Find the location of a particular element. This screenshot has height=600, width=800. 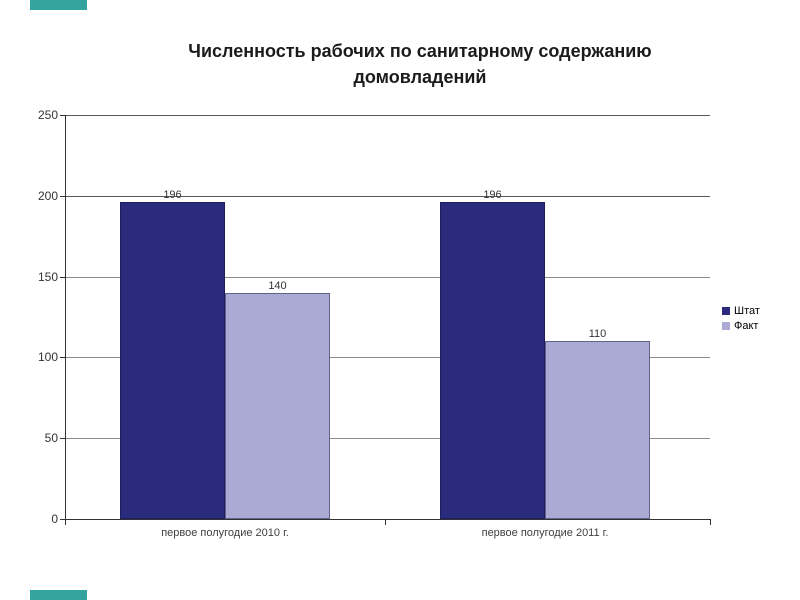

bar-fakt-group1 is located at coordinates (597, 430).